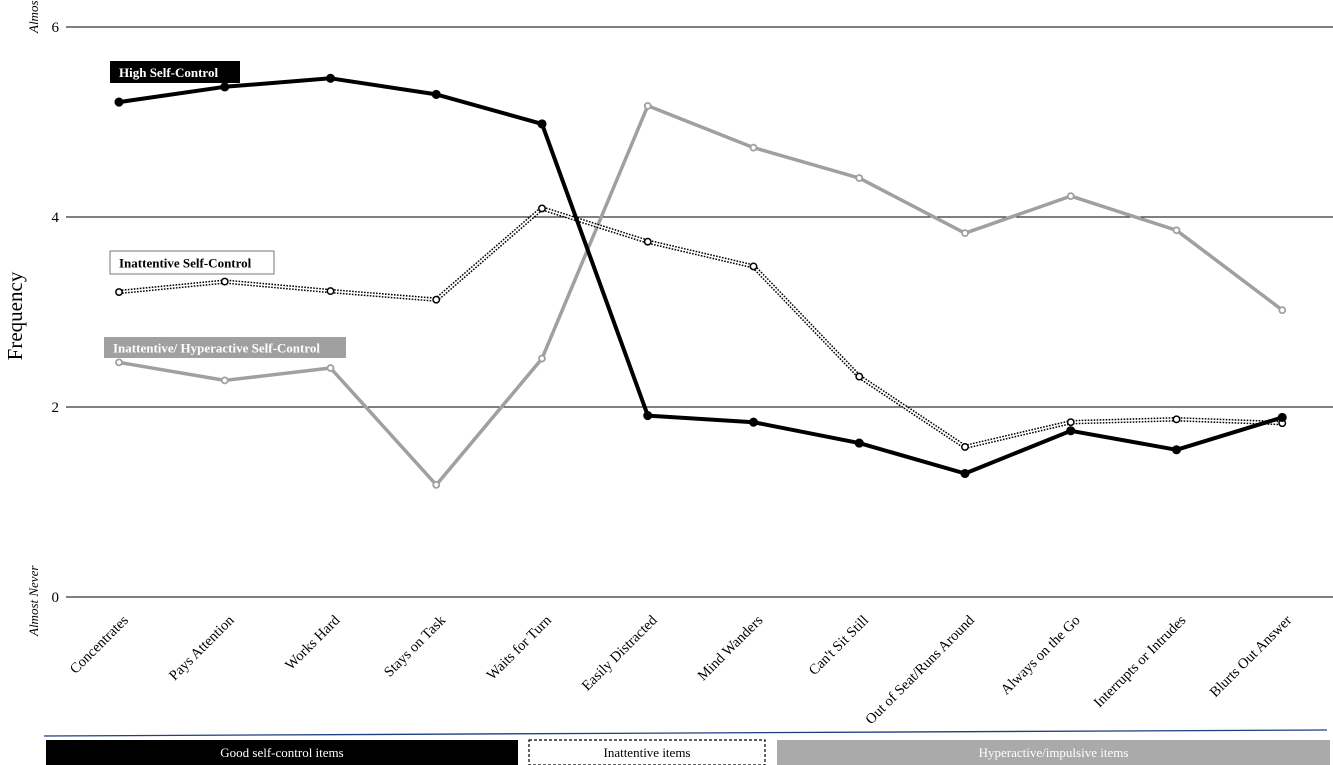 The width and height of the screenshot is (1333, 765). What do you see at coordinates (519, 647) in the screenshot?
I see `x-category-label: Waits for Turn` at bounding box center [519, 647].